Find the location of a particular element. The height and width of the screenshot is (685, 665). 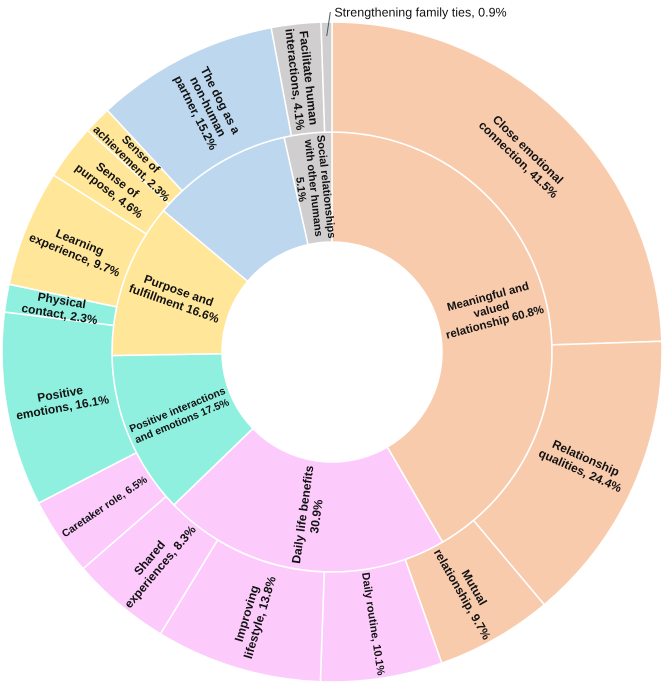

slice-label: Positive emotions, 16.1% is located at coordinates (62, 402).